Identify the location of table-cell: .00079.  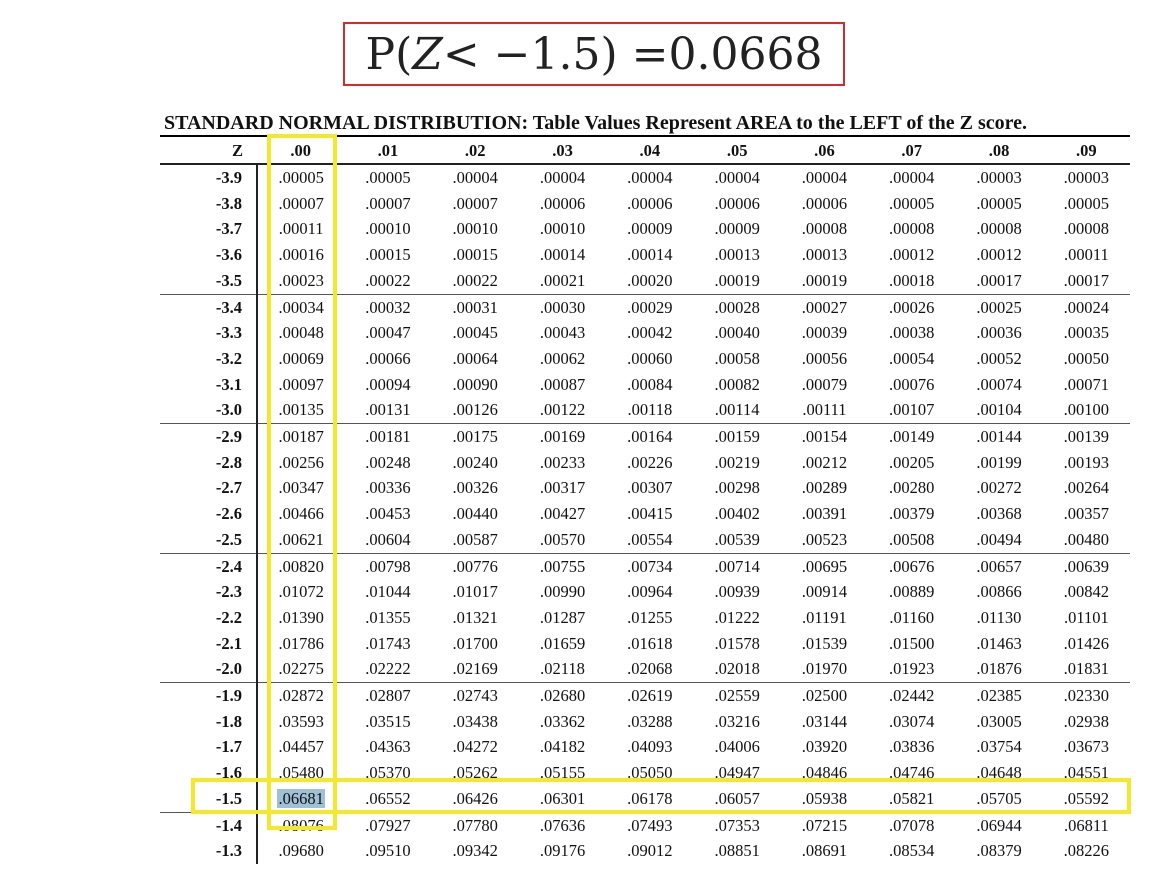
(824, 384).